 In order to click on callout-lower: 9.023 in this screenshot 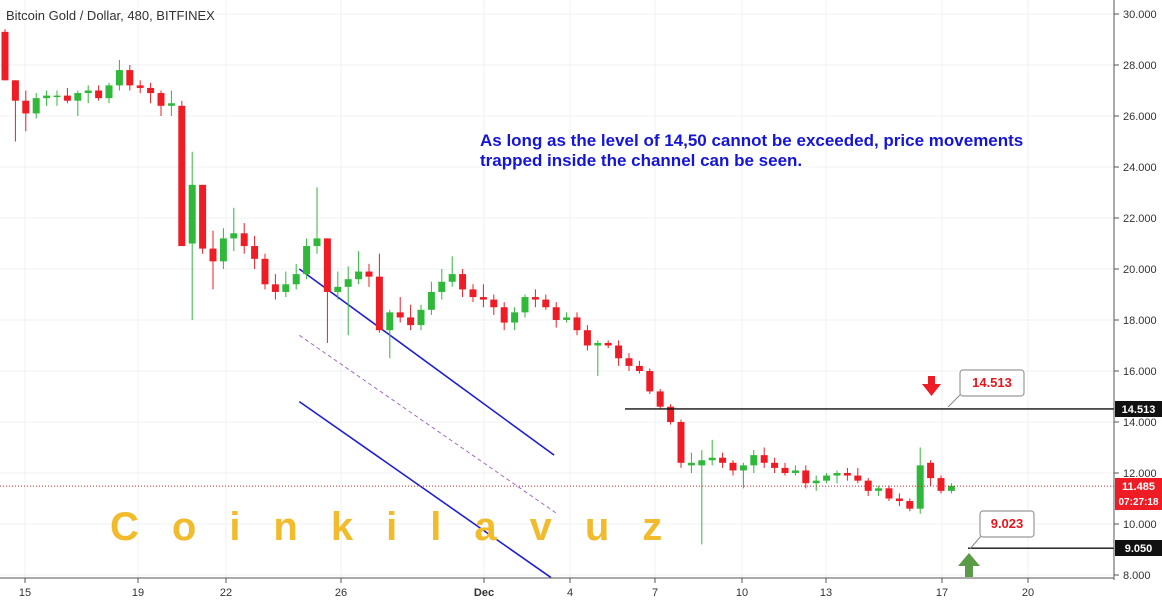, I will do `click(1002, 530)`.